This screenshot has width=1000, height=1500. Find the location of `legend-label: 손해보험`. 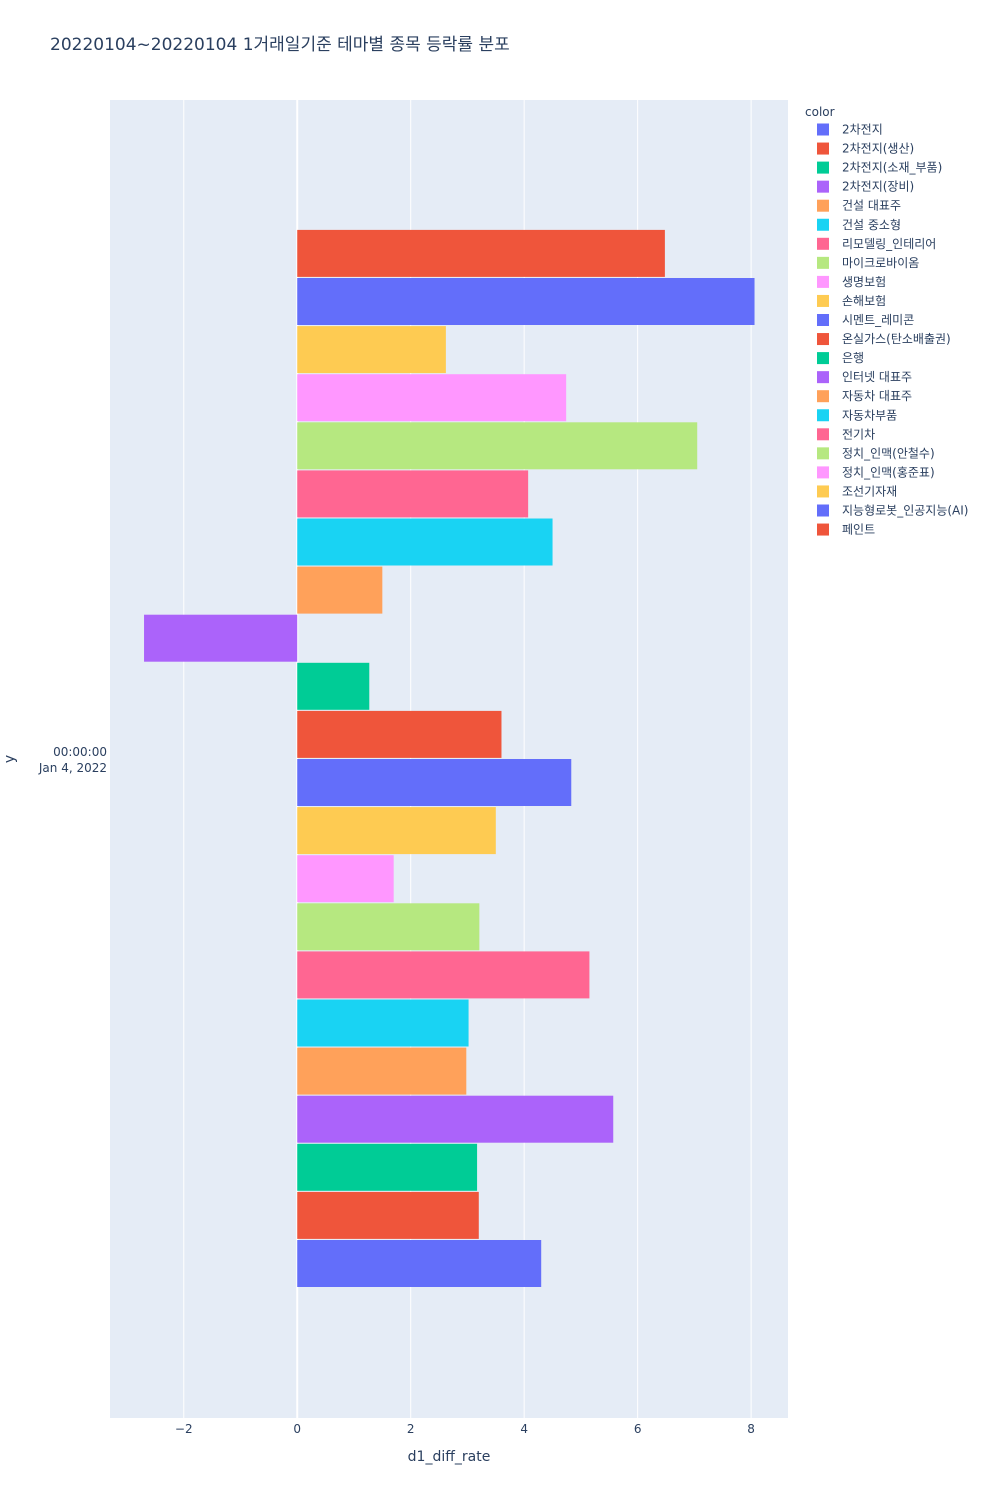

legend-label: 손해보험 is located at coordinates (864, 301).